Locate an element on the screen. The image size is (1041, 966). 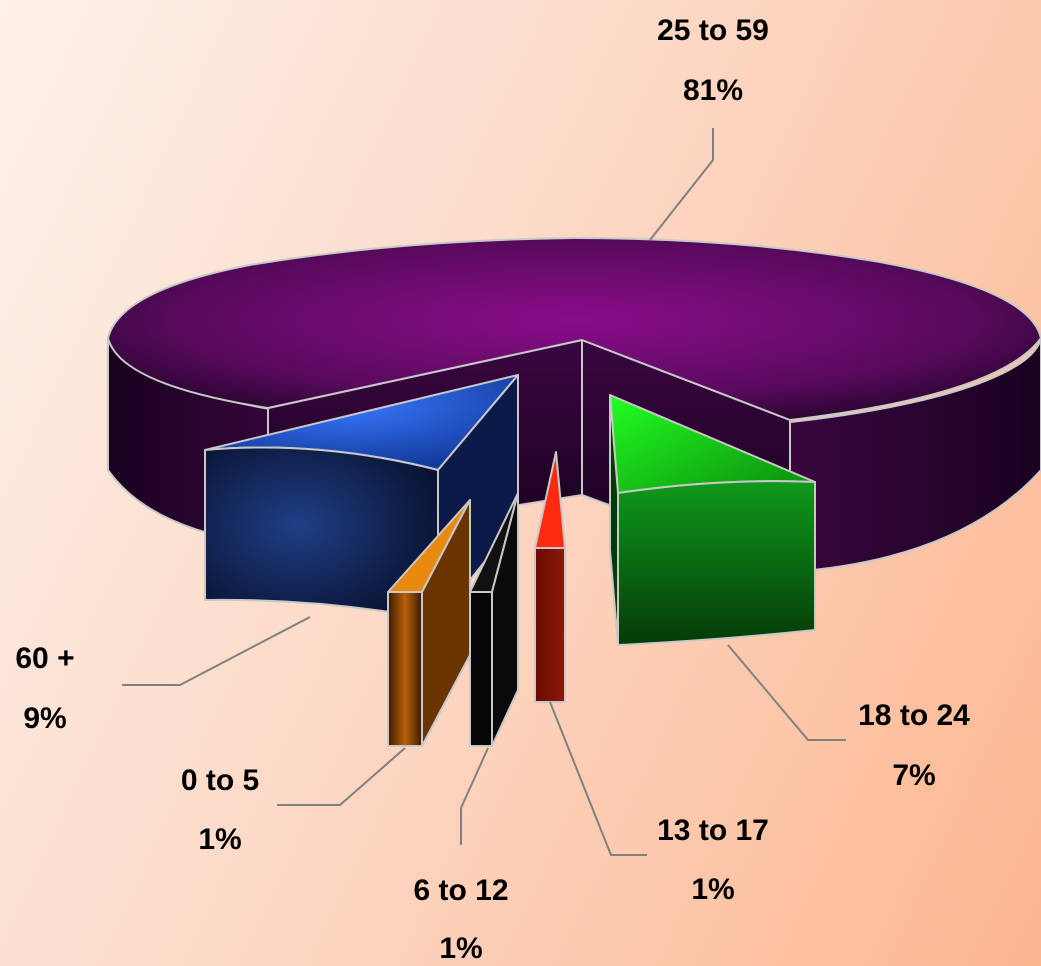
data-label-0-to-5: 0 to 5 1% is located at coordinates (220, 810).